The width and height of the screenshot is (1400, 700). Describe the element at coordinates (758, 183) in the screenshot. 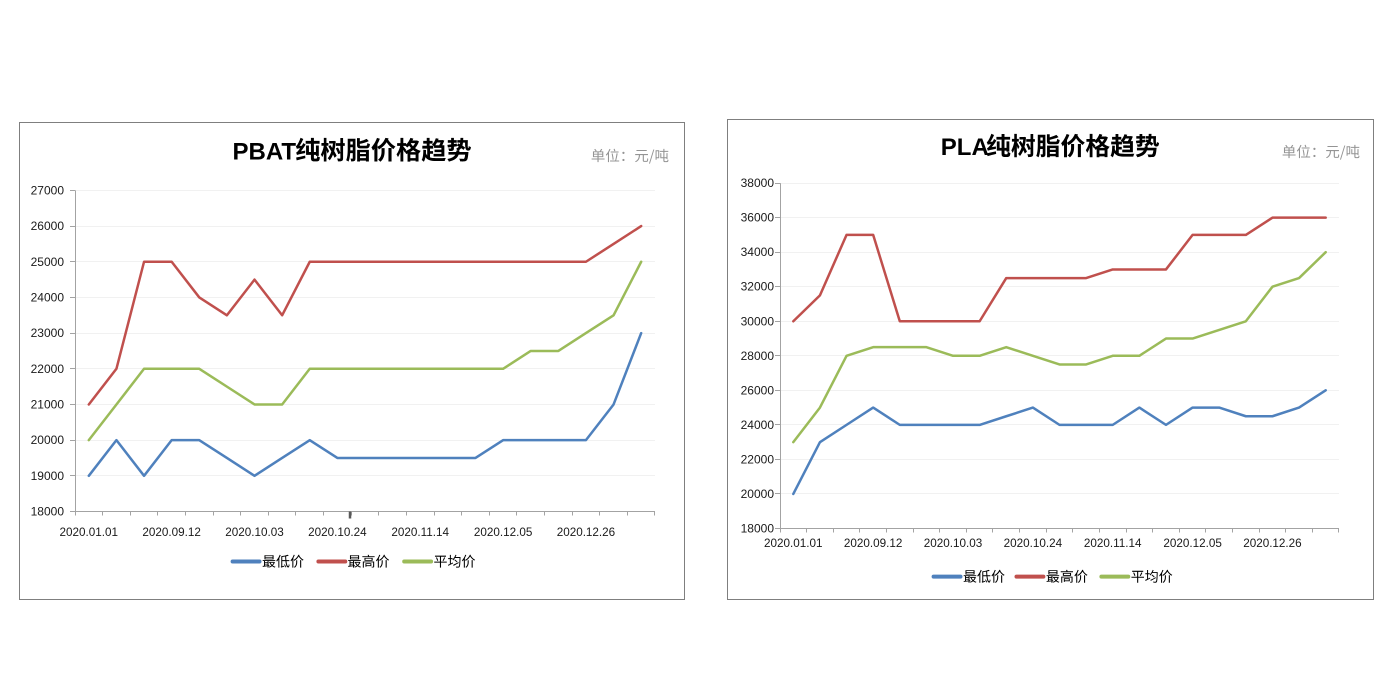

I see `svg-text: 38000` at that location.